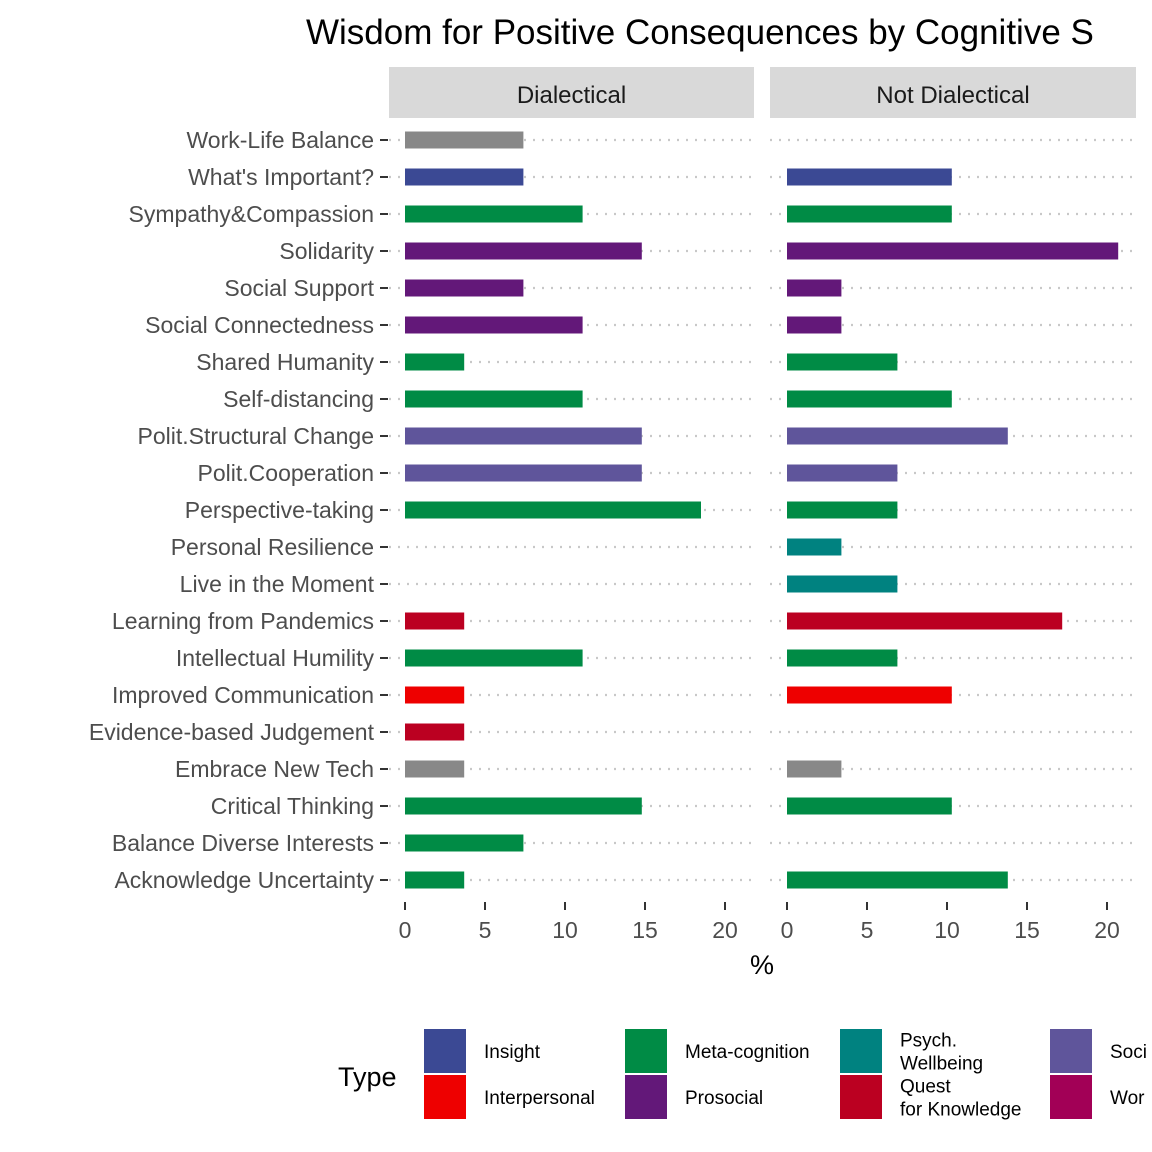  Describe the element at coordinates (494, 399) in the screenshot. I see `bar-dialectical-self-distancing` at that location.